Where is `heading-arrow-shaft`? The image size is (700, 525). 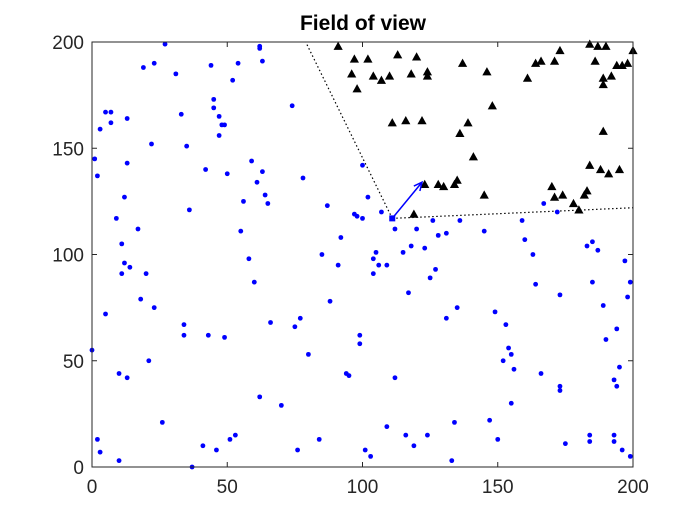 heading-arrow-shaft is located at coordinates (407, 200).